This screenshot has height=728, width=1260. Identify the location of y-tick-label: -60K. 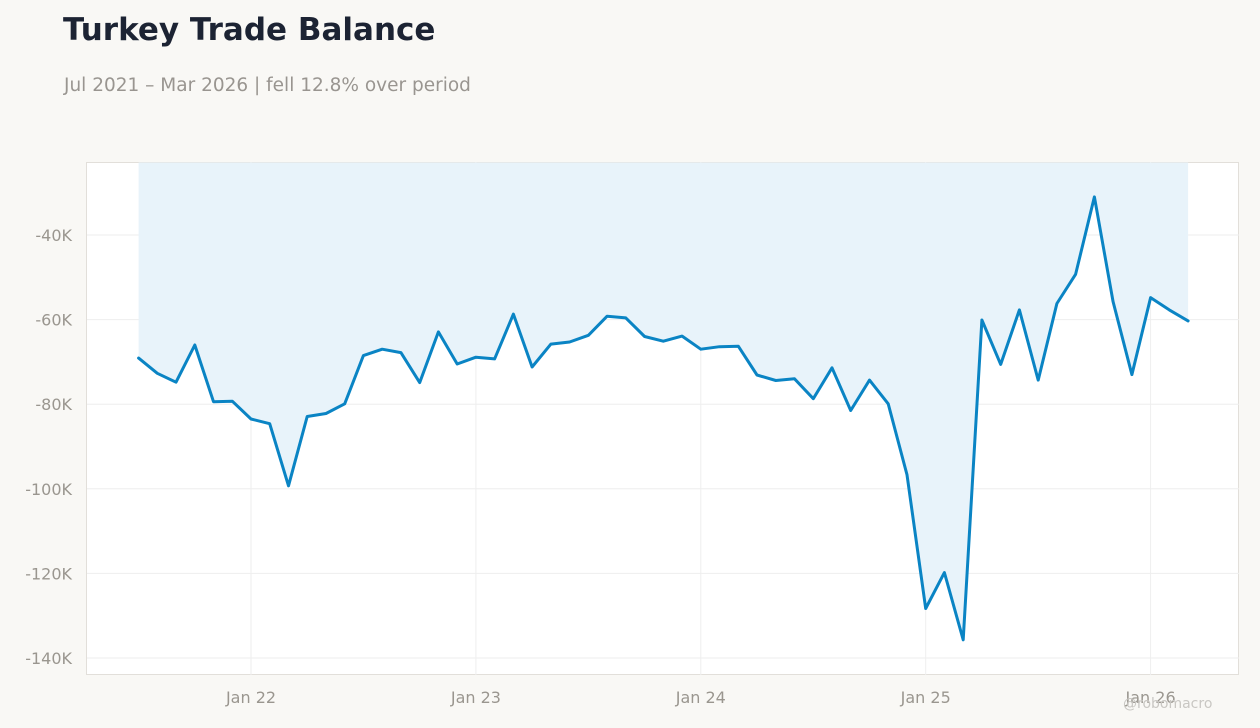
(53, 320).